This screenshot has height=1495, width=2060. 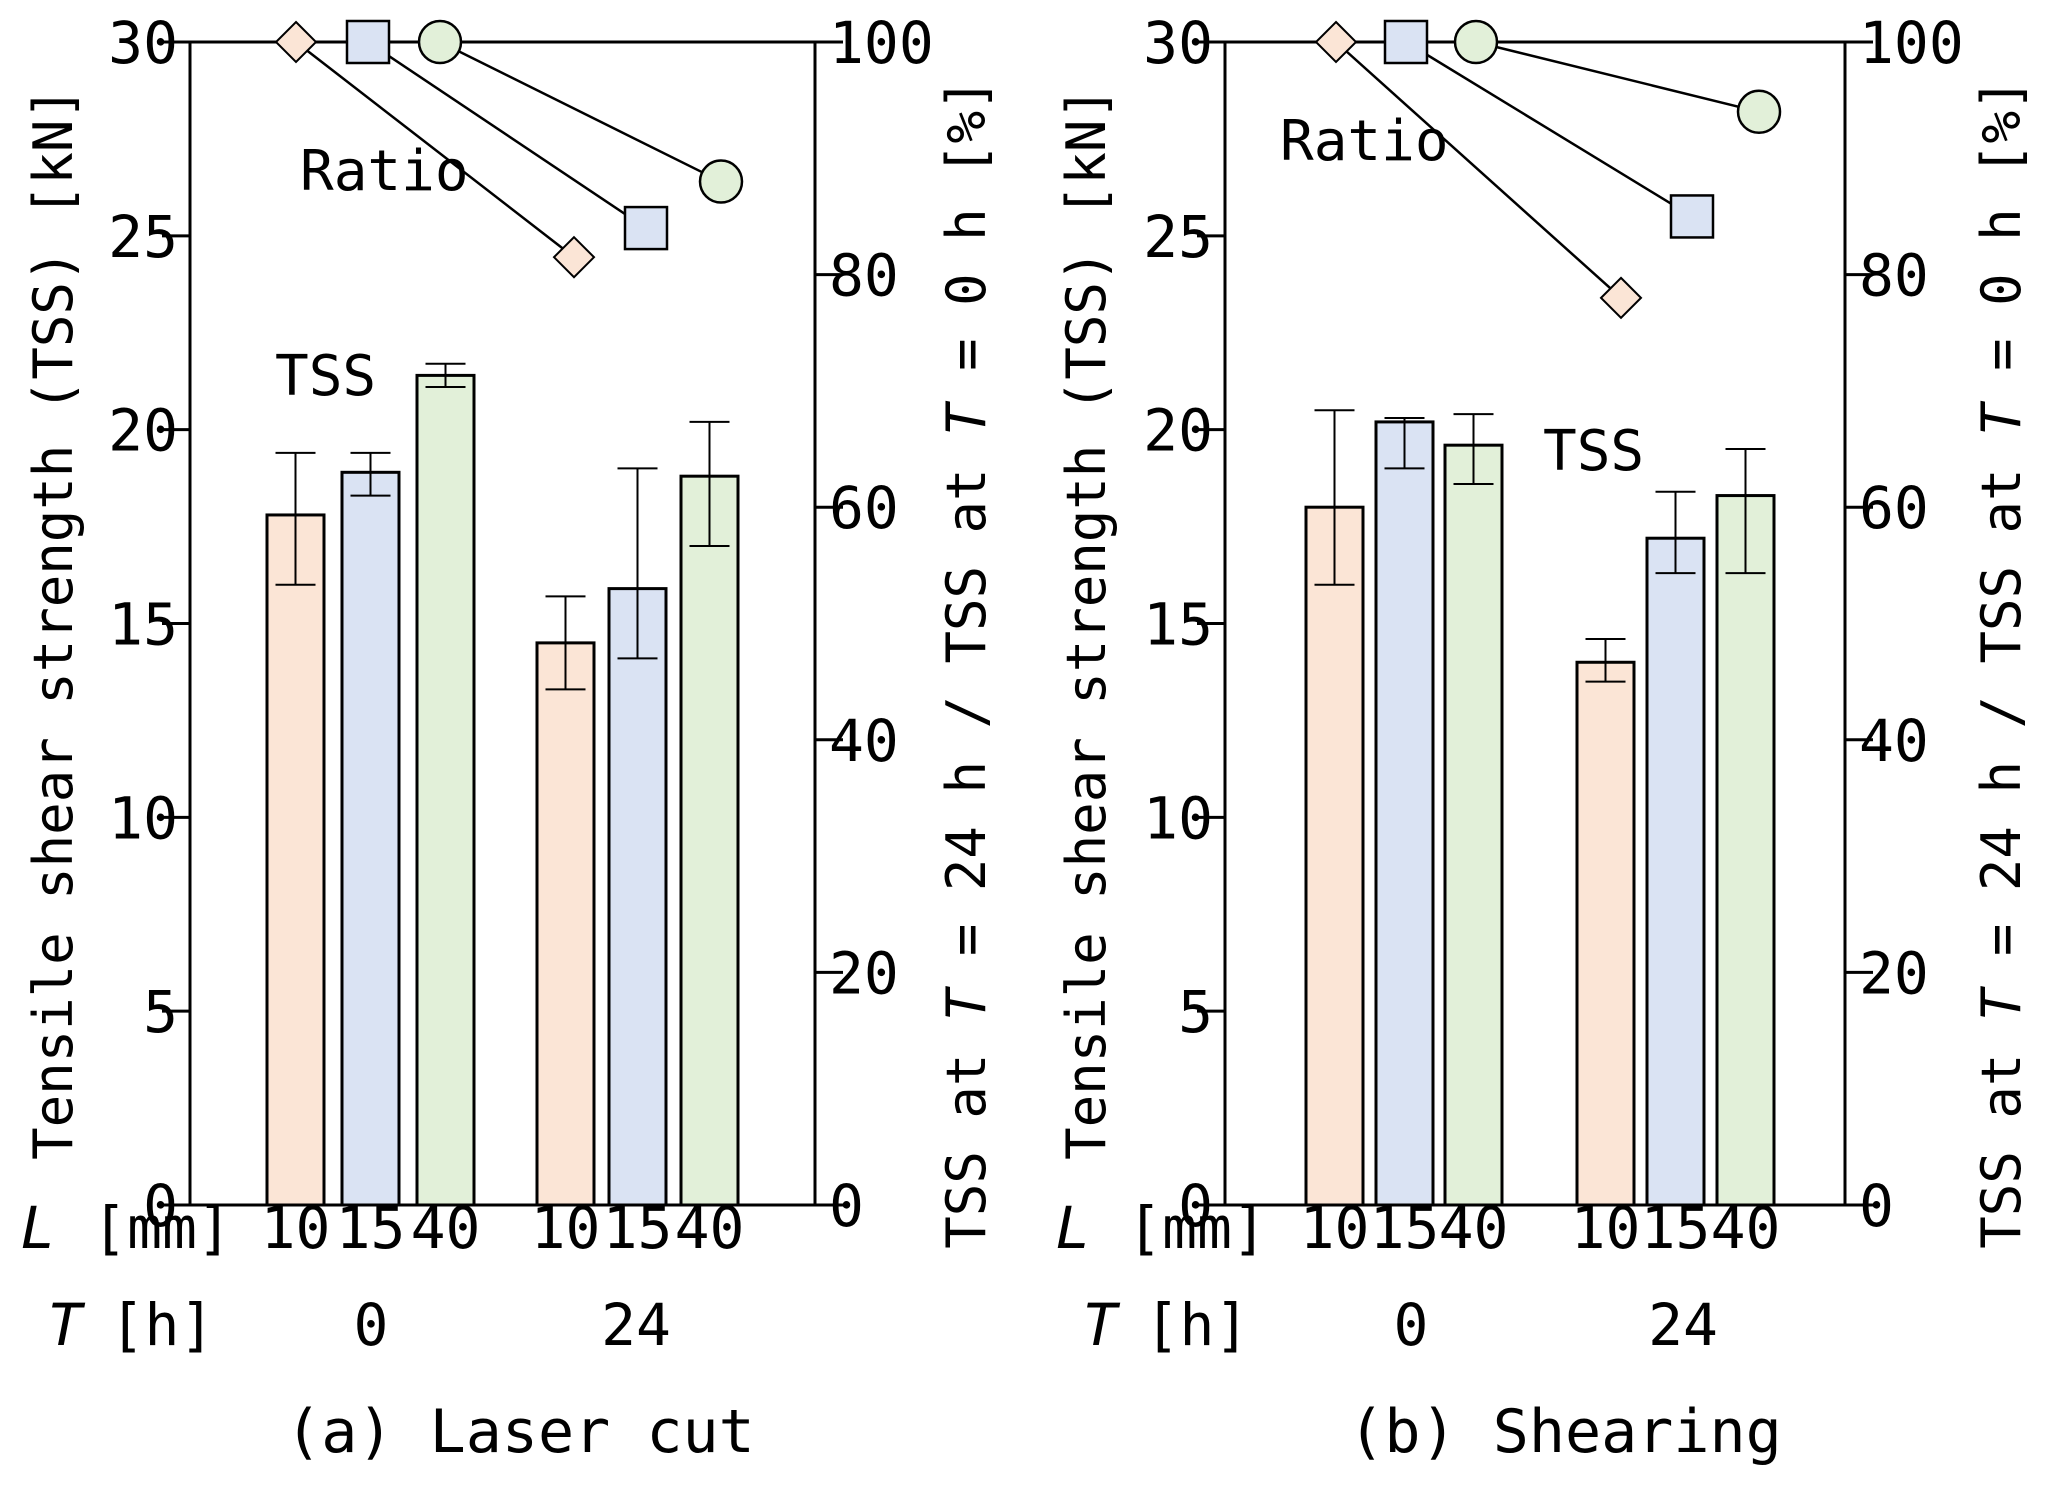 I want to click on panel-caption: (a) Laser cut, so click(x=520, y=1432).